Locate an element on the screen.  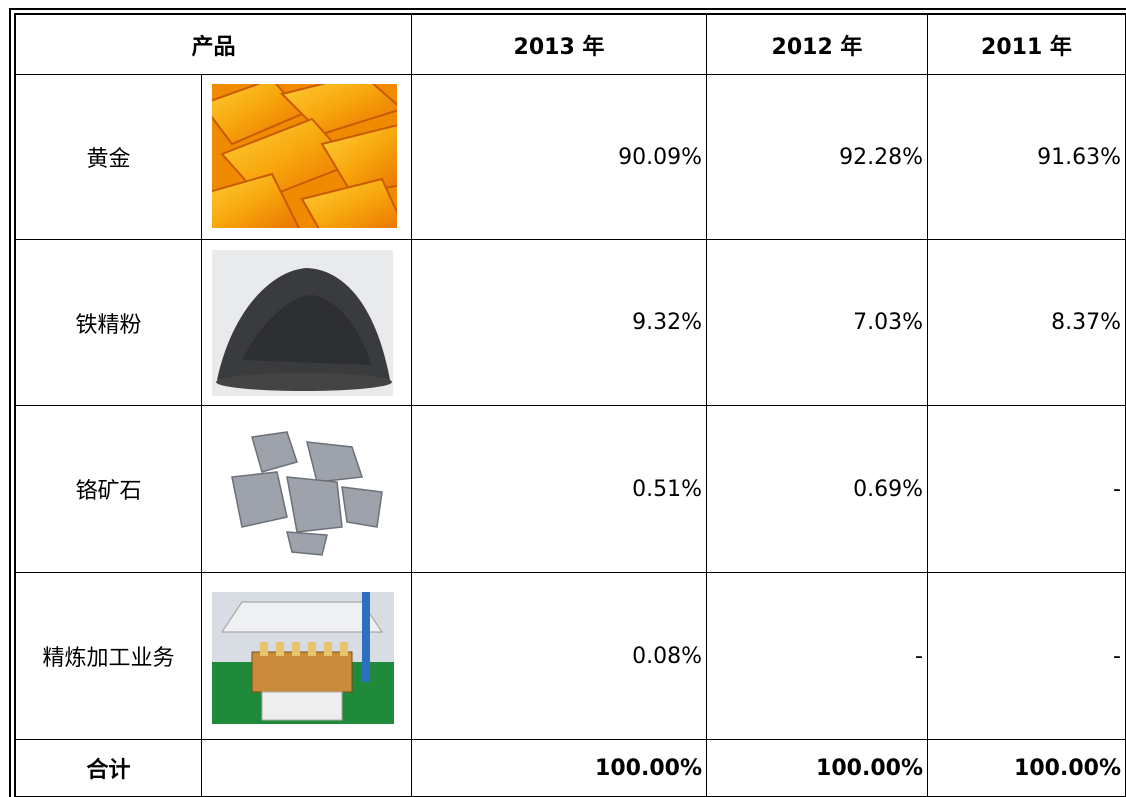
refining-image is located at coordinates (303, 658).